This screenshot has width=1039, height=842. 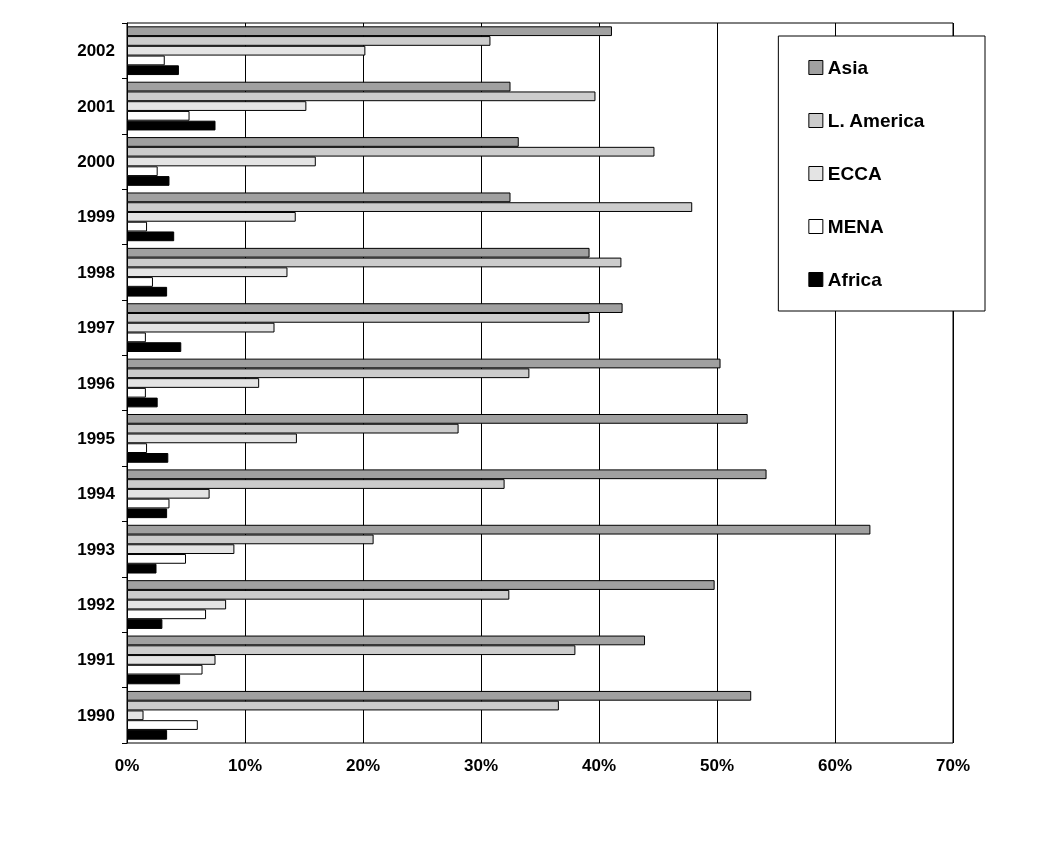 I want to click on y-tick-label: 2002, so click(x=96, y=51).